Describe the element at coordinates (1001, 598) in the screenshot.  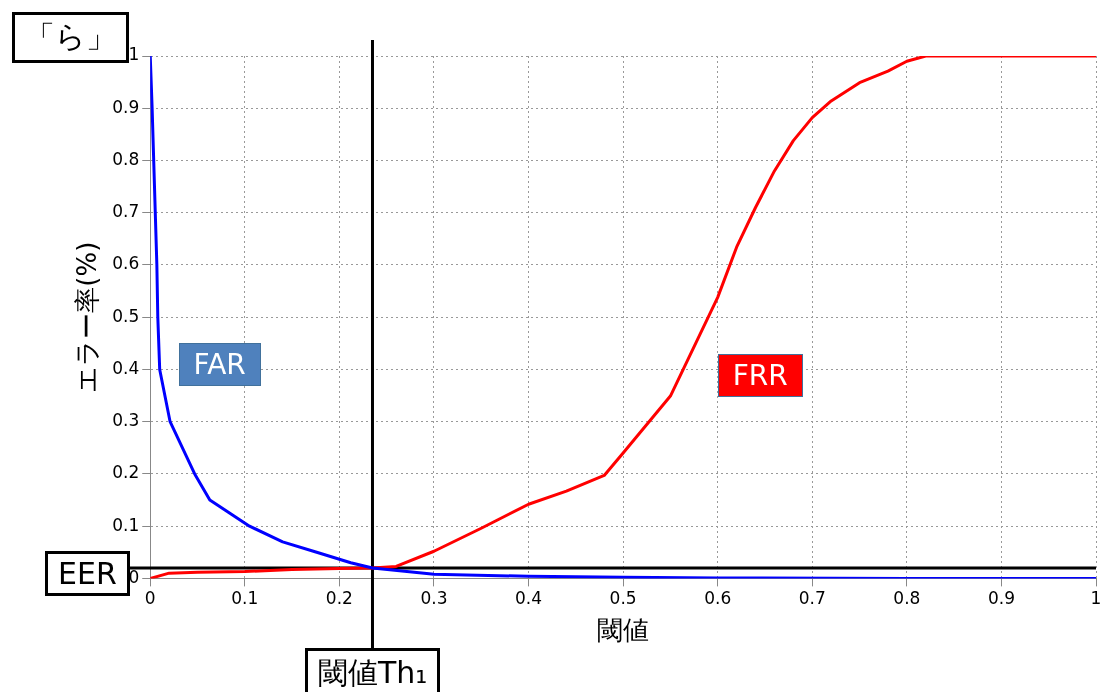
I see `x-tick-label: 0.9` at that location.